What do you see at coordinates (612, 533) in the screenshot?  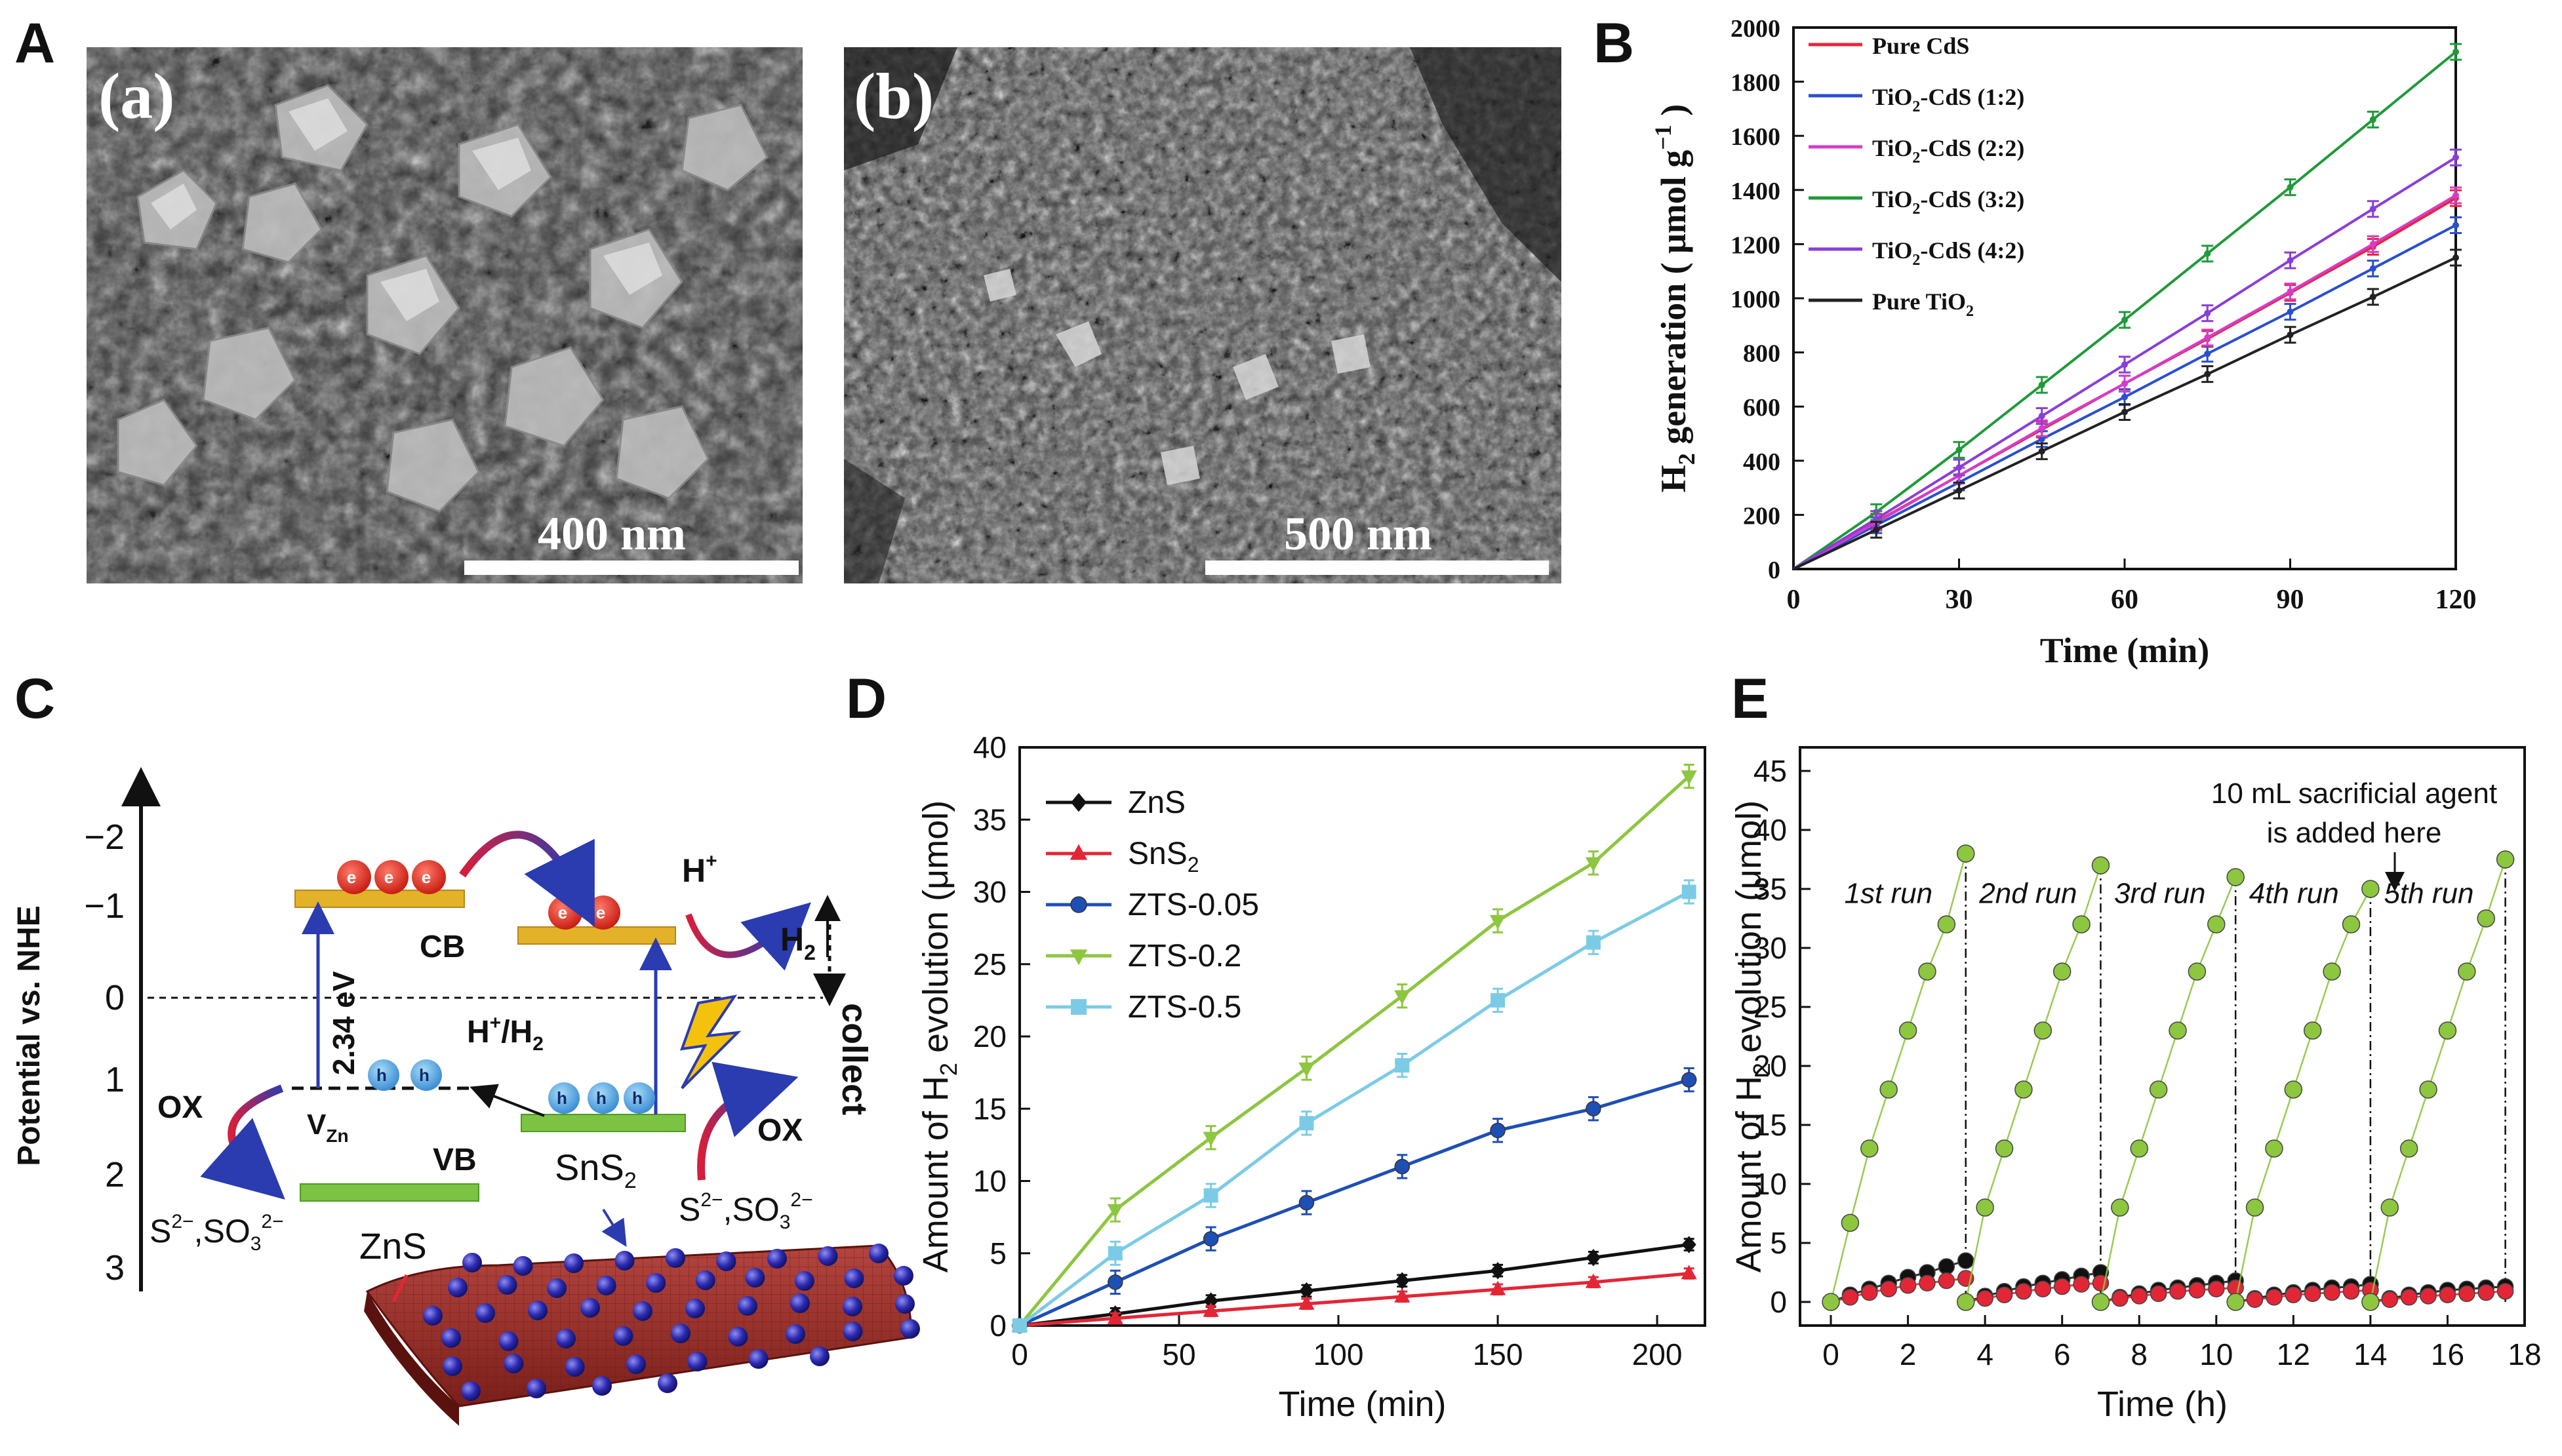 I see `scale-text-a: 400 nm` at bounding box center [612, 533].